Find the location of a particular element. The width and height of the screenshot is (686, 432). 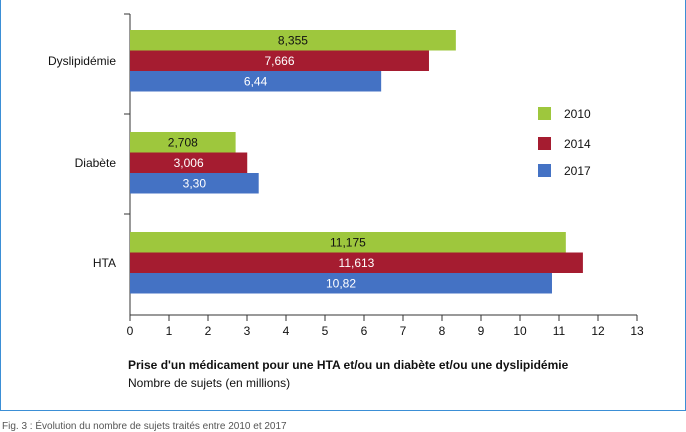

bar-value-label: 11,613 is located at coordinates (357, 263).